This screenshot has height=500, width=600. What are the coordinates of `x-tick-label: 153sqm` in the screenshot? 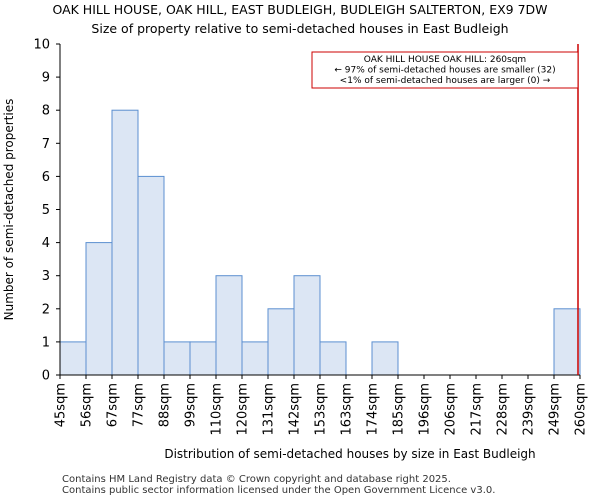 It's located at (321, 409).